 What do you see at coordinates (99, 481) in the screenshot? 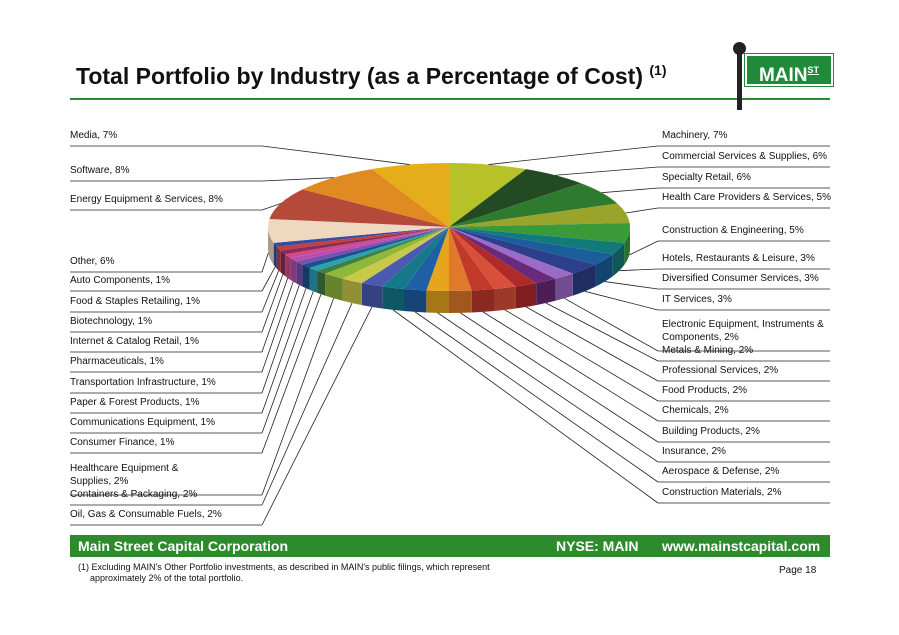
I see `callout-label-20-line-2: Supplies, 2%` at bounding box center [99, 481].